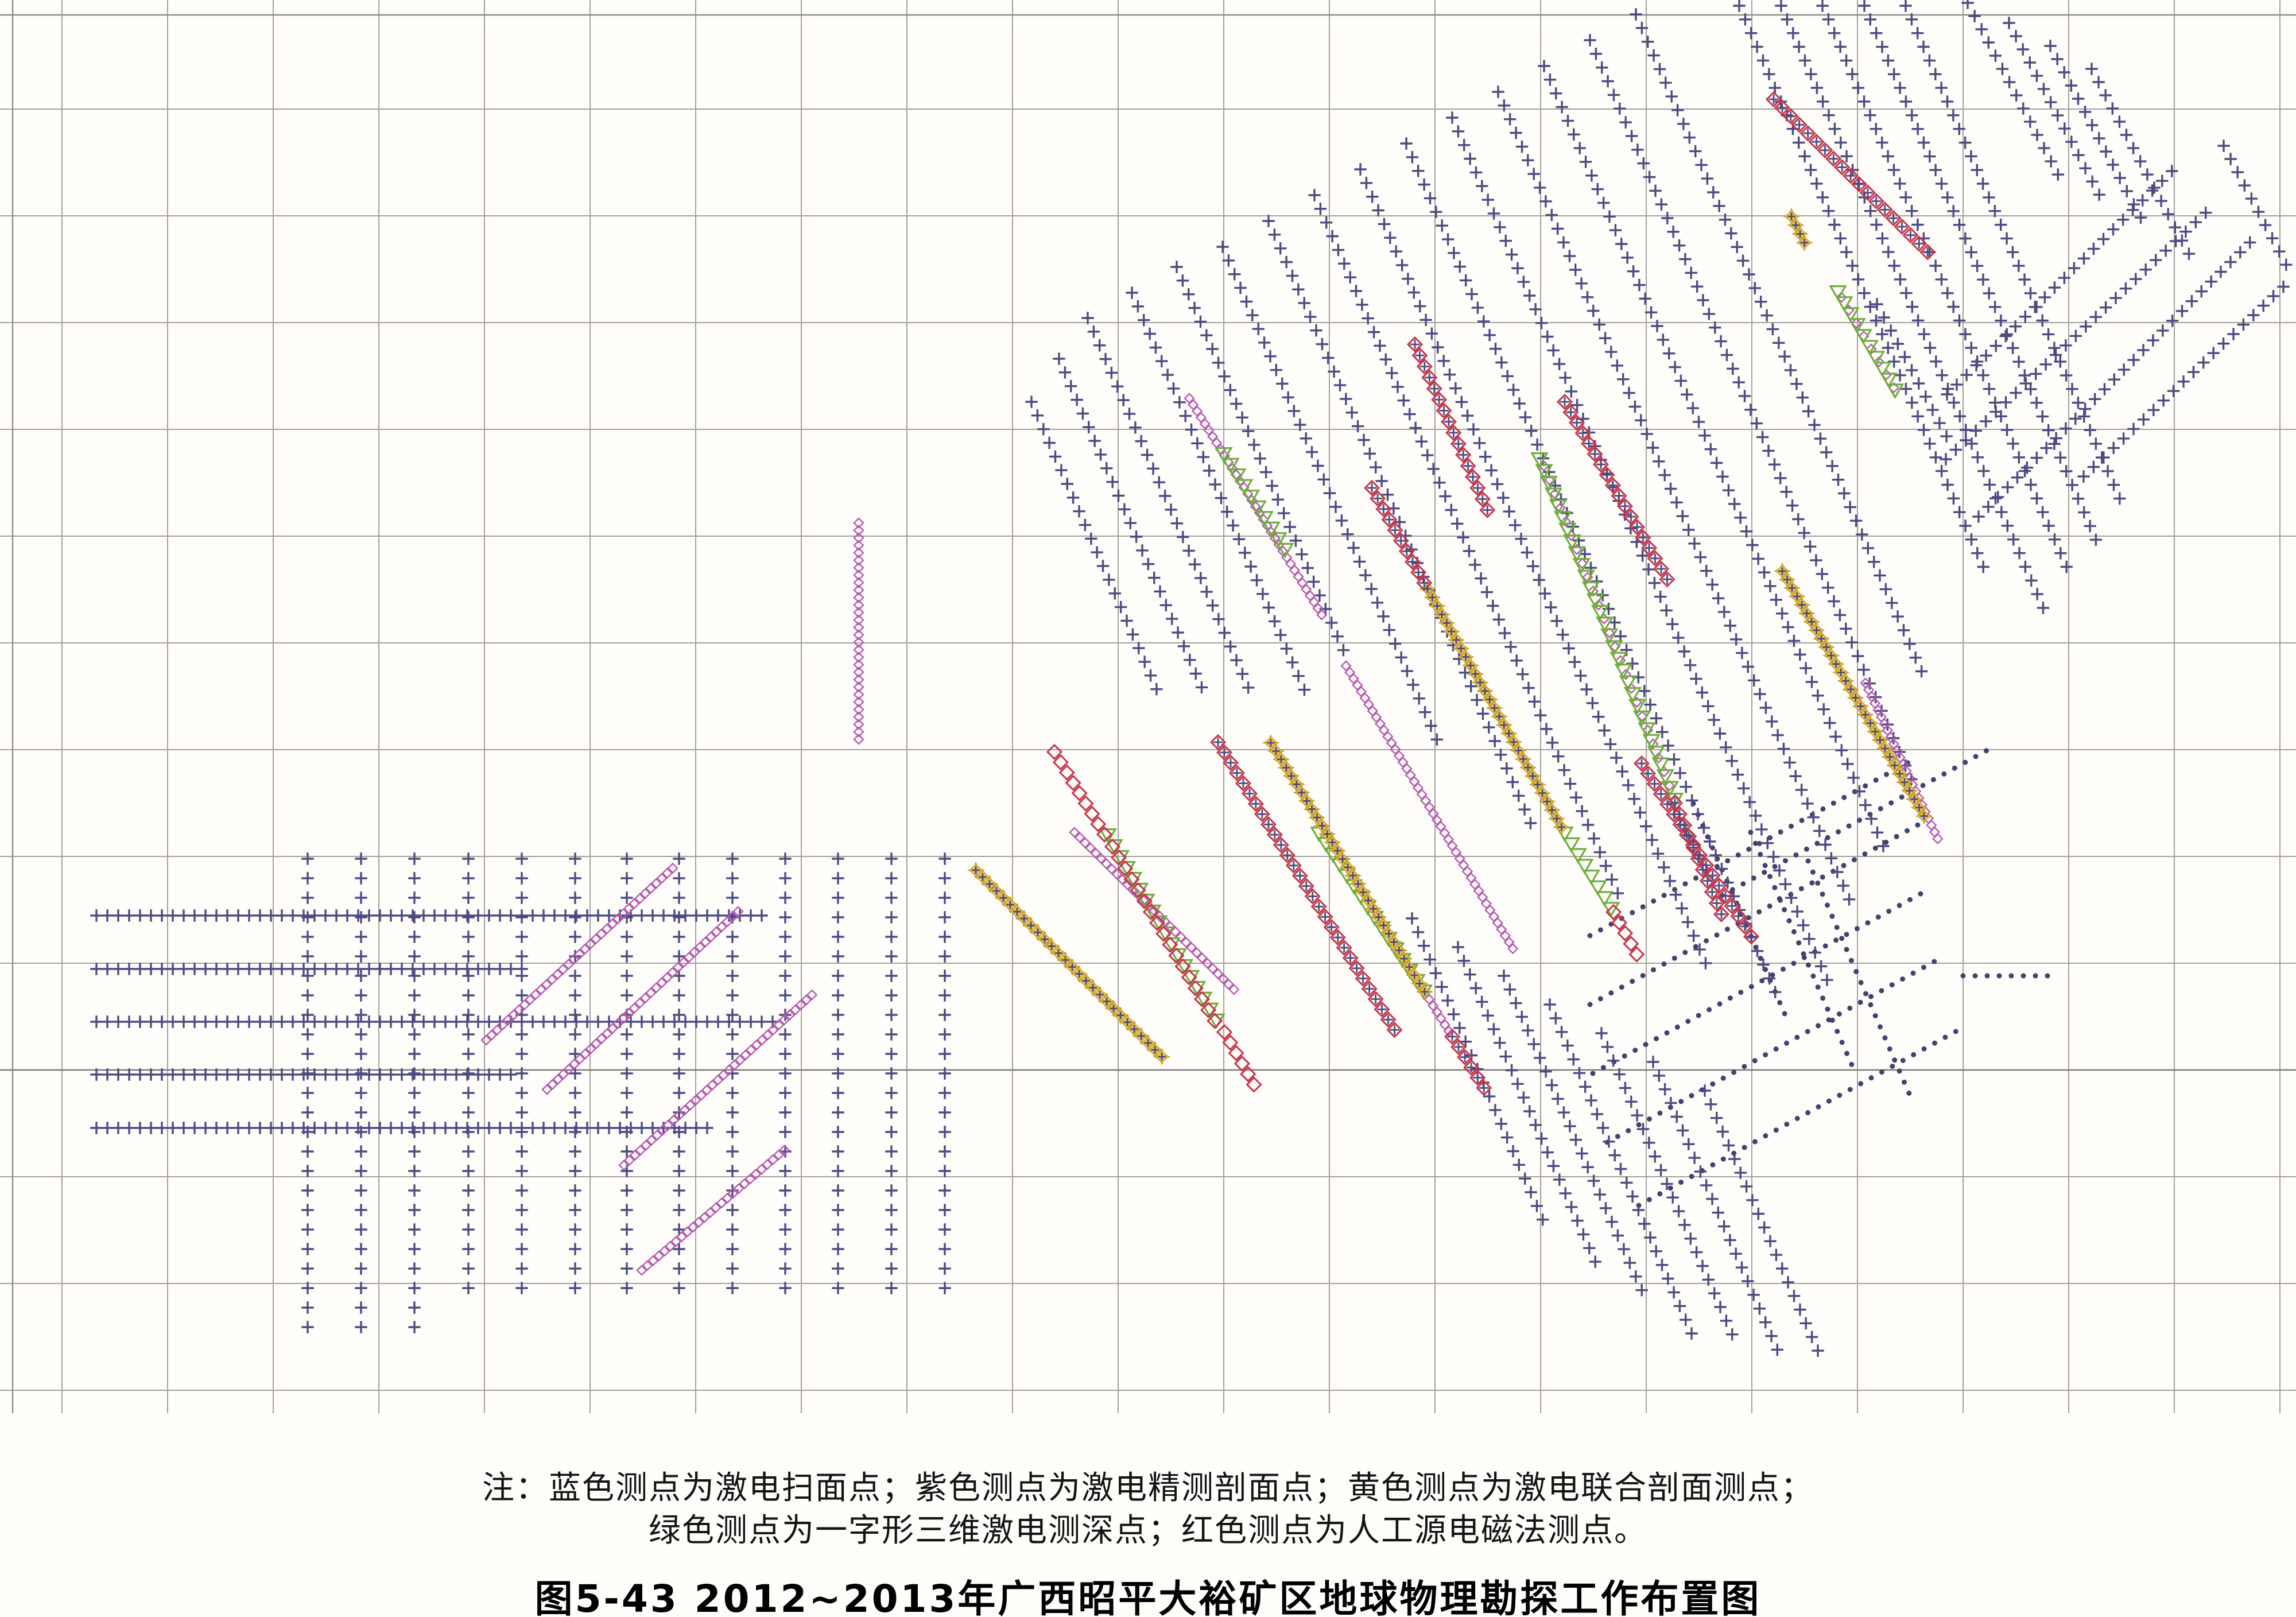  I want to click on note-line-1: 注：蓝色测点为激电扫面点；紫色测点为激电精测剖面点；黄色测点为激电联合剖面测点；, so click(1148, 1488).